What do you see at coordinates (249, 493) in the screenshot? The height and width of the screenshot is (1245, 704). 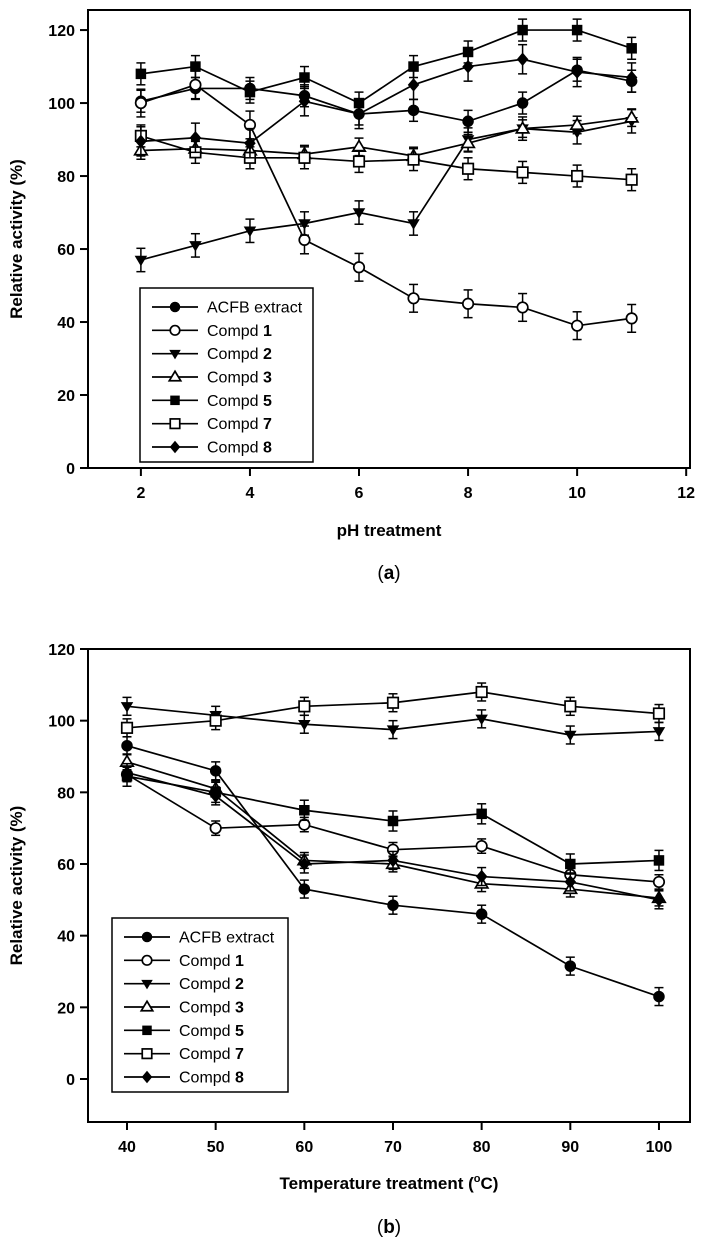 I see `text-span: 4` at bounding box center [249, 493].